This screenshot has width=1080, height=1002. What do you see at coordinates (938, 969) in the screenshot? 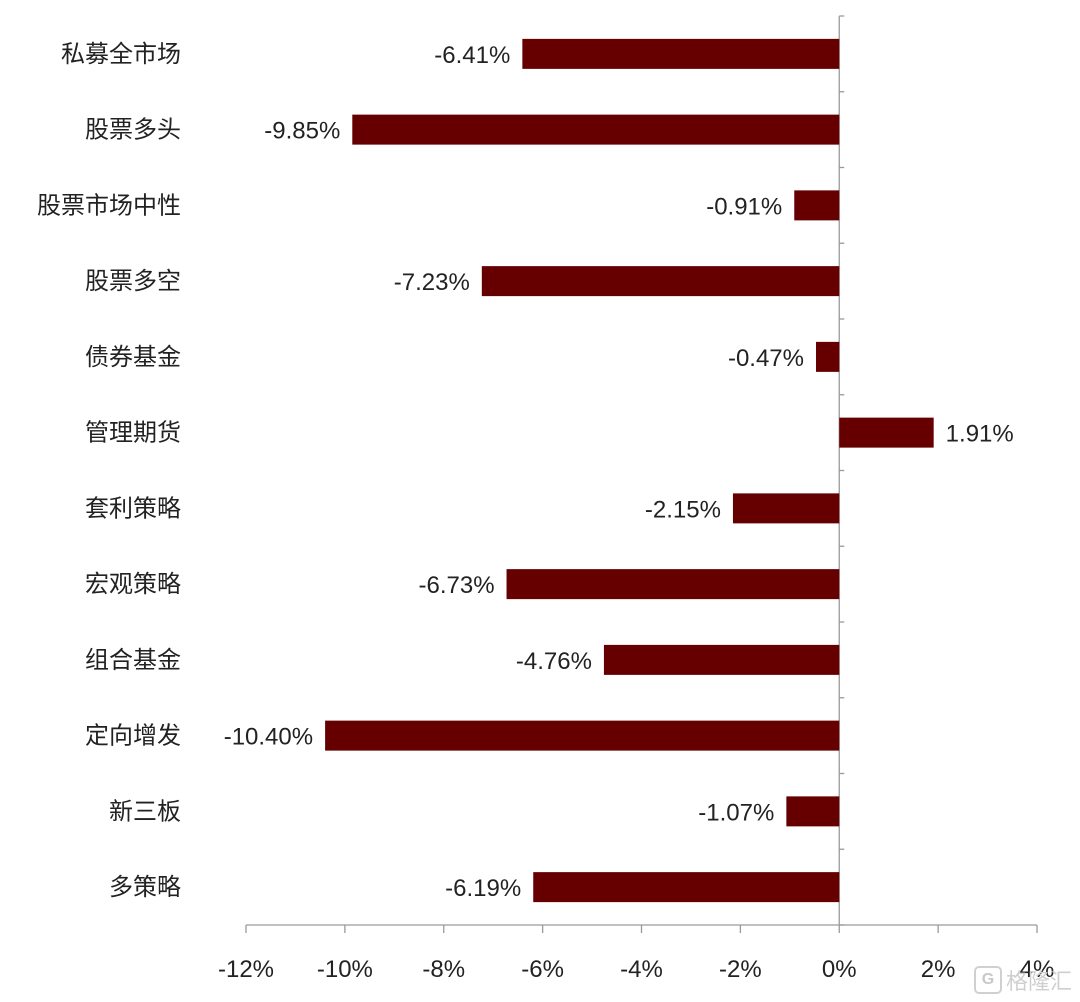
I see `x-tick-label: 2%` at bounding box center [938, 969].